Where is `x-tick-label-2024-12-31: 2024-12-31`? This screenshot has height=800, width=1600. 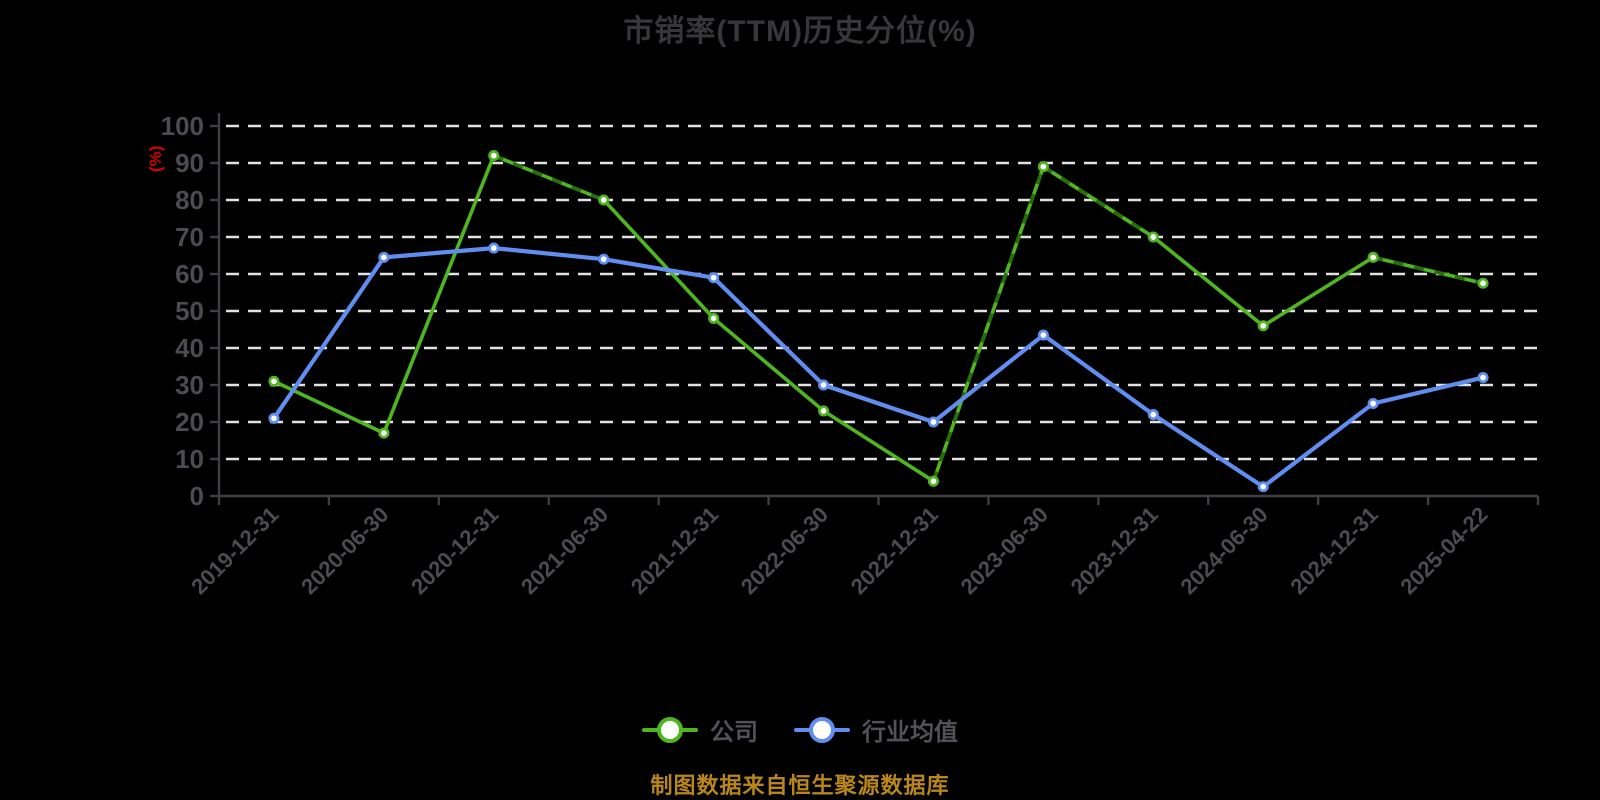
x-tick-label-2024-12-31: 2024-12-31 is located at coordinates (1333, 550).